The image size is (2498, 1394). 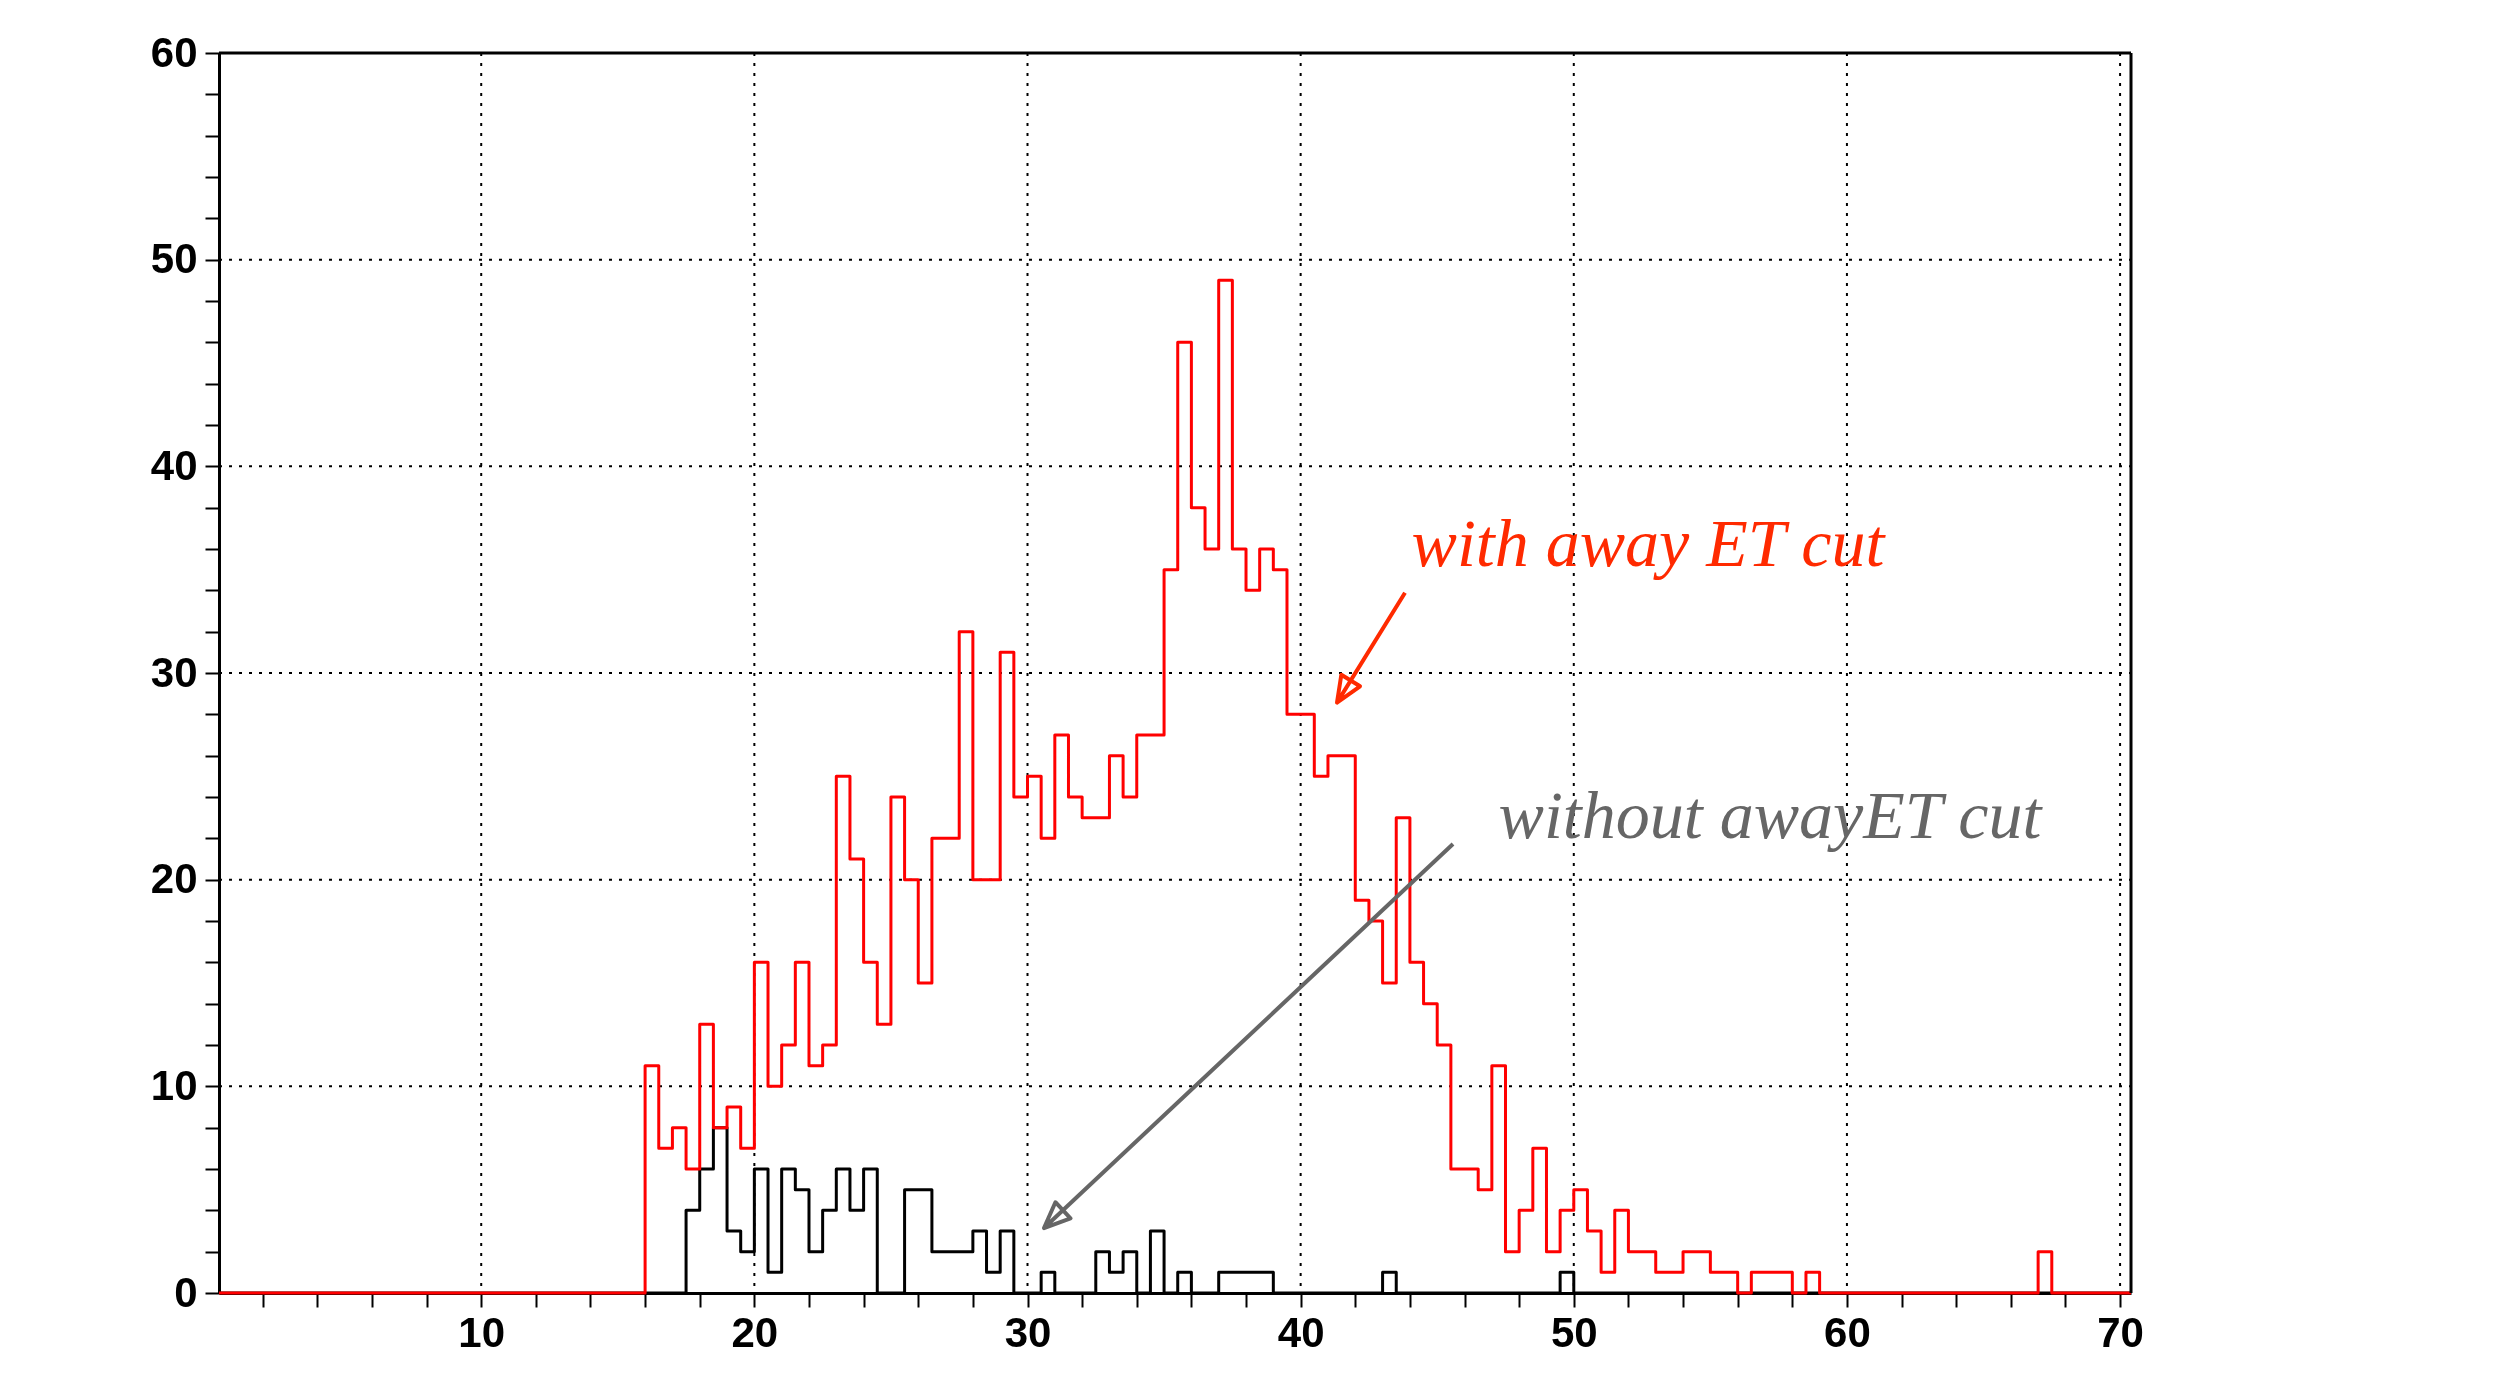 What do you see at coordinates (2120, 1332) in the screenshot?
I see `x-tick-label: 70` at bounding box center [2120, 1332].